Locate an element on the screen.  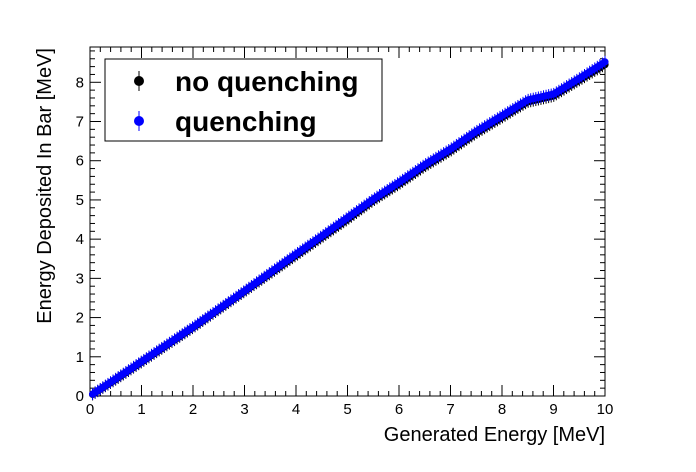
y-tick-label: 5 is located at coordinates (80, 200).